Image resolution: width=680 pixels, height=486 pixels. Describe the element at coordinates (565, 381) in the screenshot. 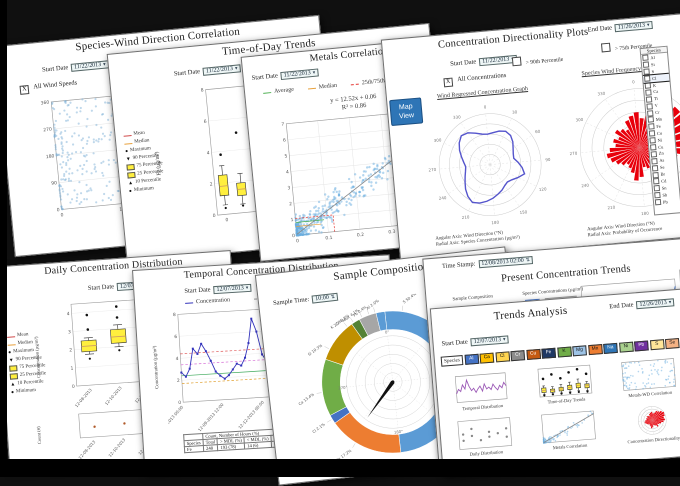

I see `thumb-tod-chart` at that location.